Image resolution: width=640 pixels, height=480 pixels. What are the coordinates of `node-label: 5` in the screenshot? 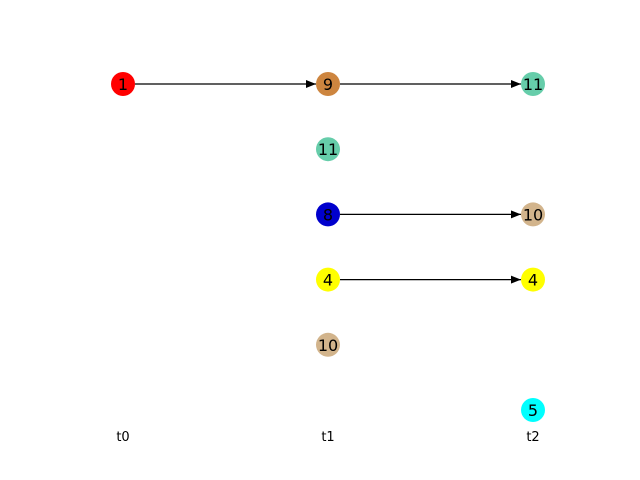 It's located at (533, 410).